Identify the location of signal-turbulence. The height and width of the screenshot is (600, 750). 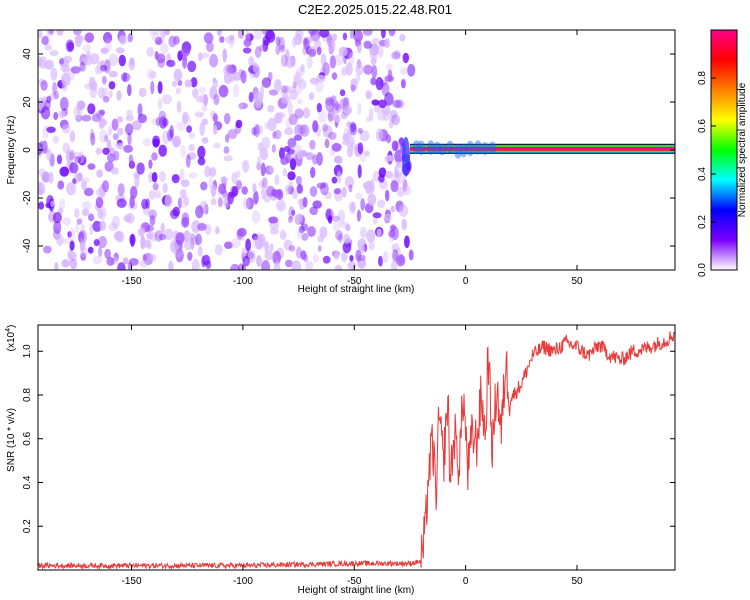
(463, 150).